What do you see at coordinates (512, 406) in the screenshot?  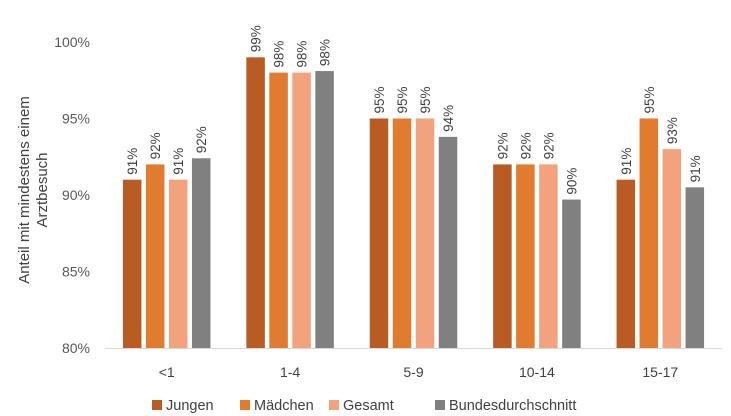 I see `legend-label: Bundesdurchschnitt` at bounding box center [512, 406].